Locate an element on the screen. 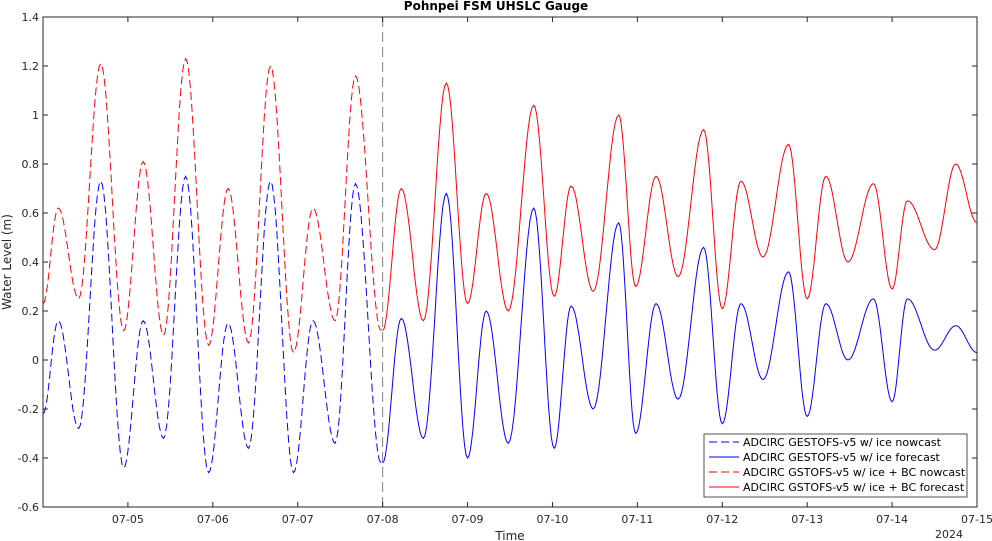 The height and width of the screenshot is (541, 992). x-tick-label: 07-06 is located at coordinates (213, 519).